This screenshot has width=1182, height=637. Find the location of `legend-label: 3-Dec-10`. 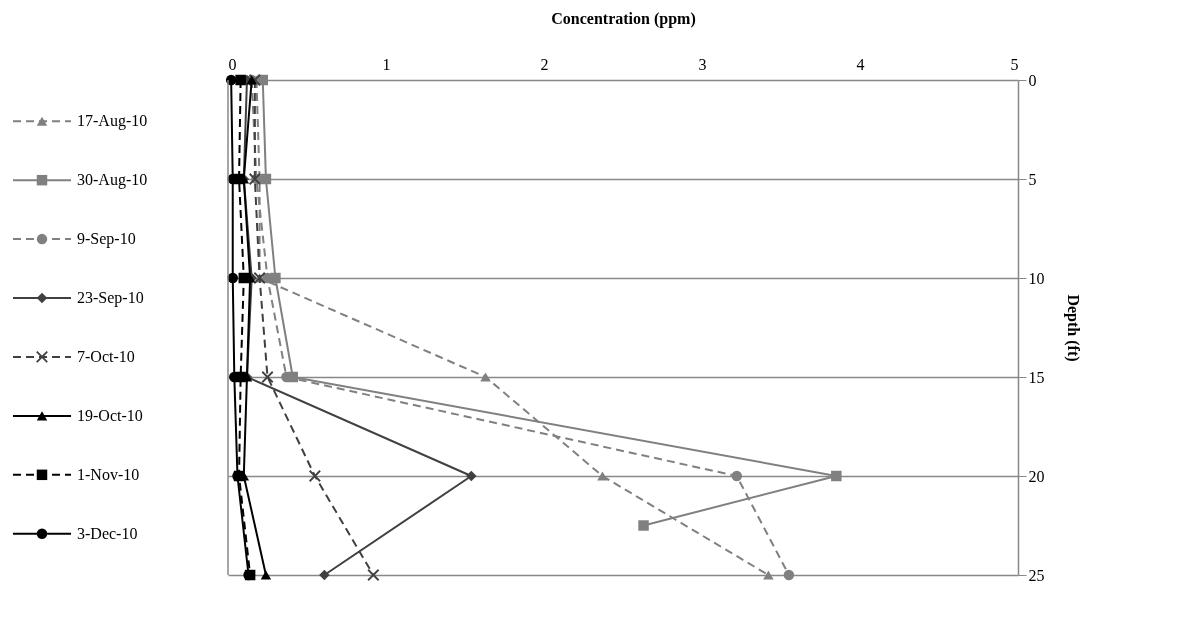

legend-label: 3-Dec-10 is located at coordinates (107, 533).